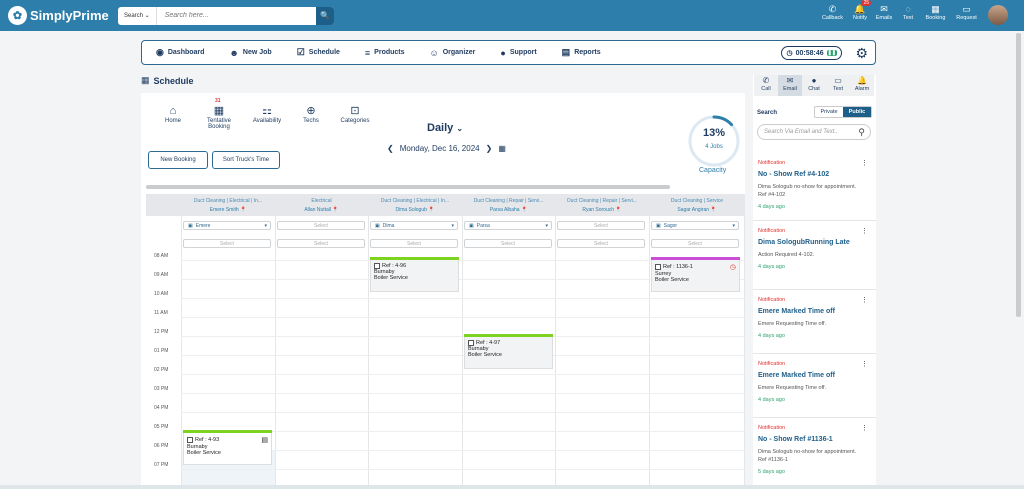  Describe the element at coordinates (790, 85) in the screenshot. I see `tab-email: ✉ Email` at that location.